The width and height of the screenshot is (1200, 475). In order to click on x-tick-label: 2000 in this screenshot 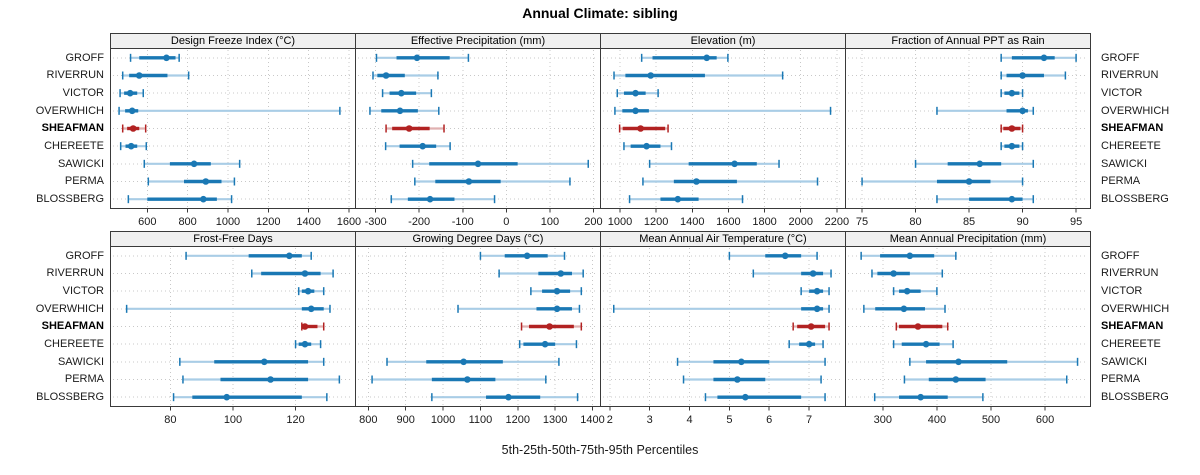, I will do `click(800, 222)`.